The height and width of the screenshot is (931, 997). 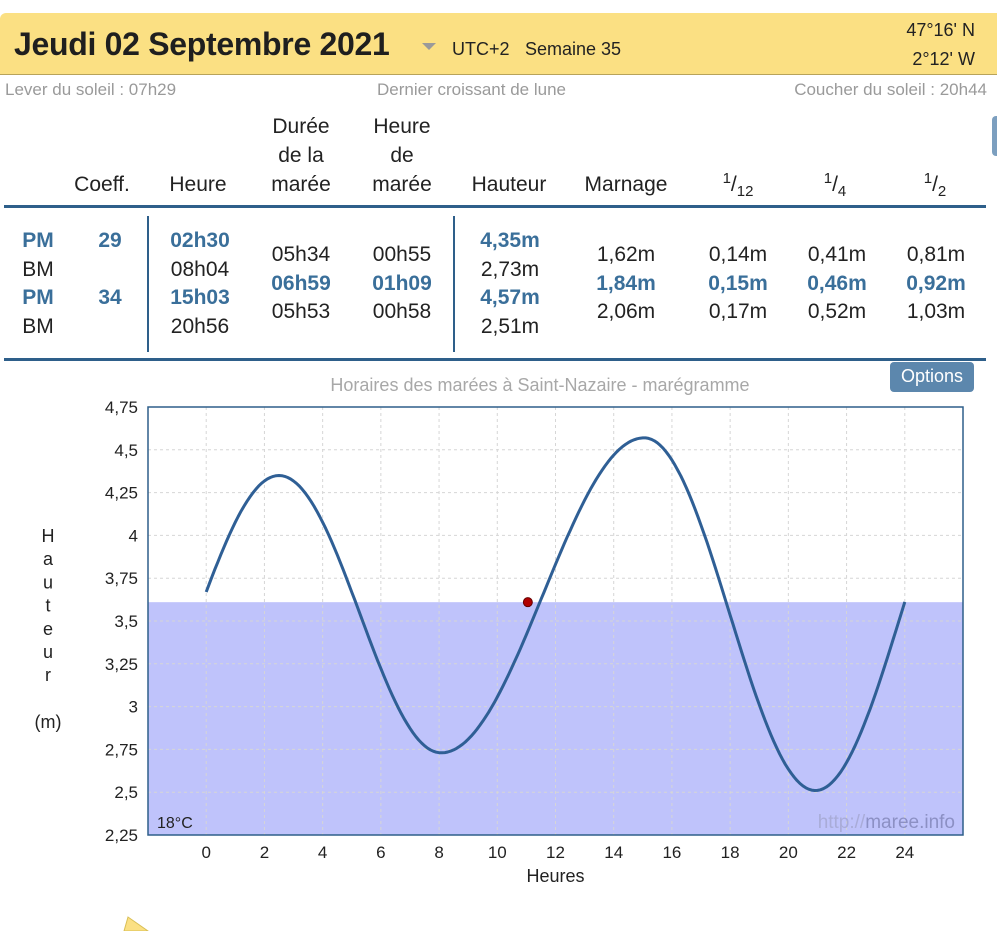 I want to click on x-tick-label: 10, so click(x=497, y=852).